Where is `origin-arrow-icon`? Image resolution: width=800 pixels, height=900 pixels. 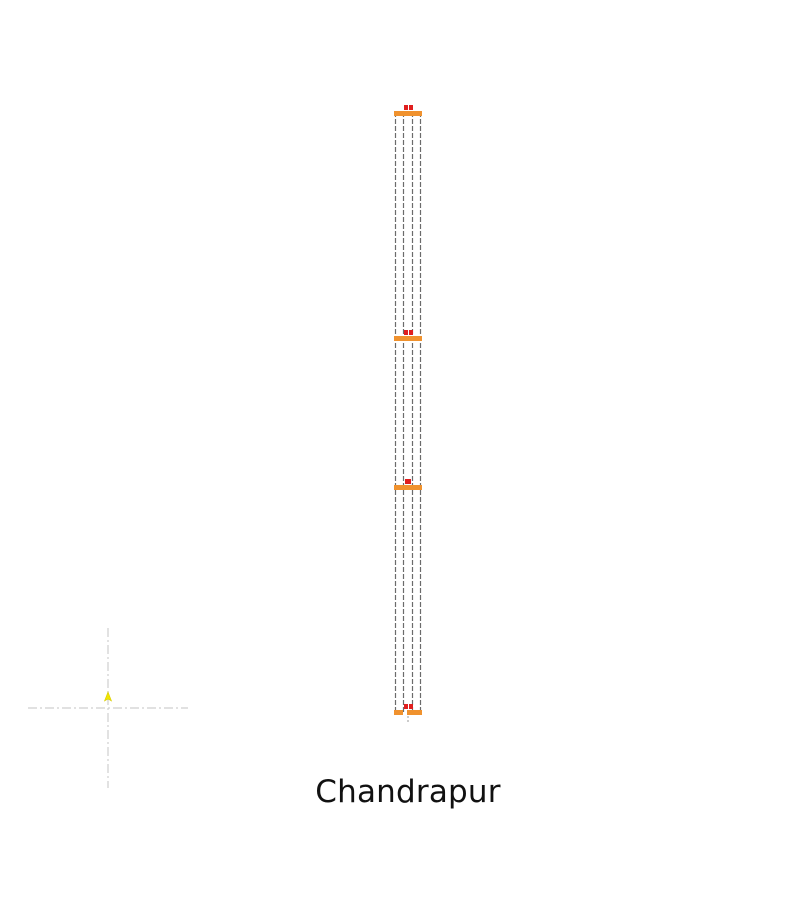
origin-arrow-icon is located at coordinates (108, 696).